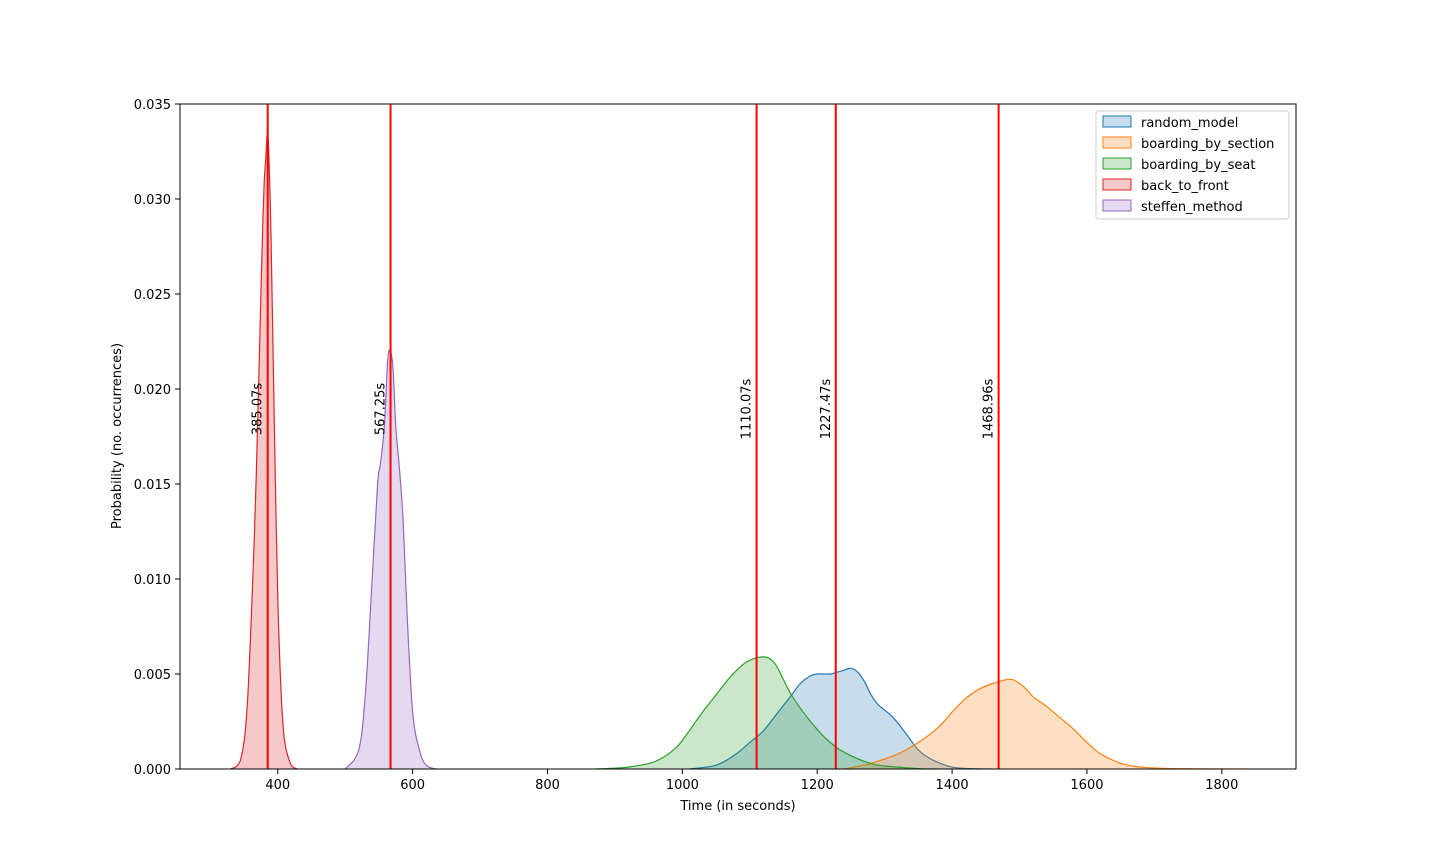 This screenshot has height=864, width=1440. I want to click on x-tick-label: 800, so click(547, 785).